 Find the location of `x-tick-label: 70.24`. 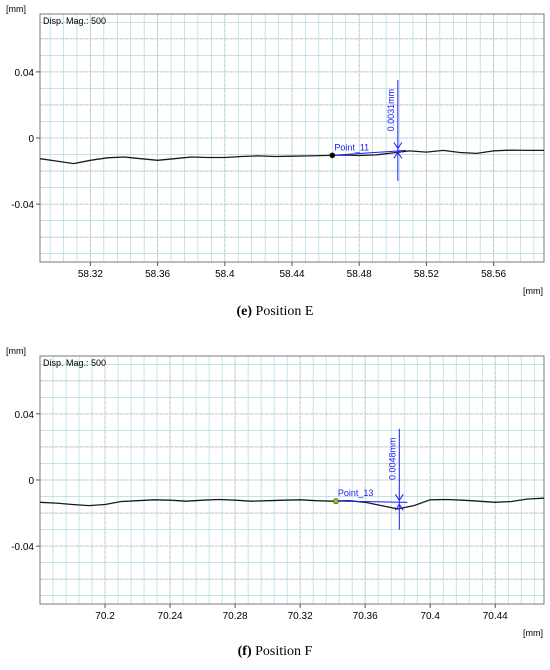

x-tick-label: 70.24 is located at coordinates (170, 616).